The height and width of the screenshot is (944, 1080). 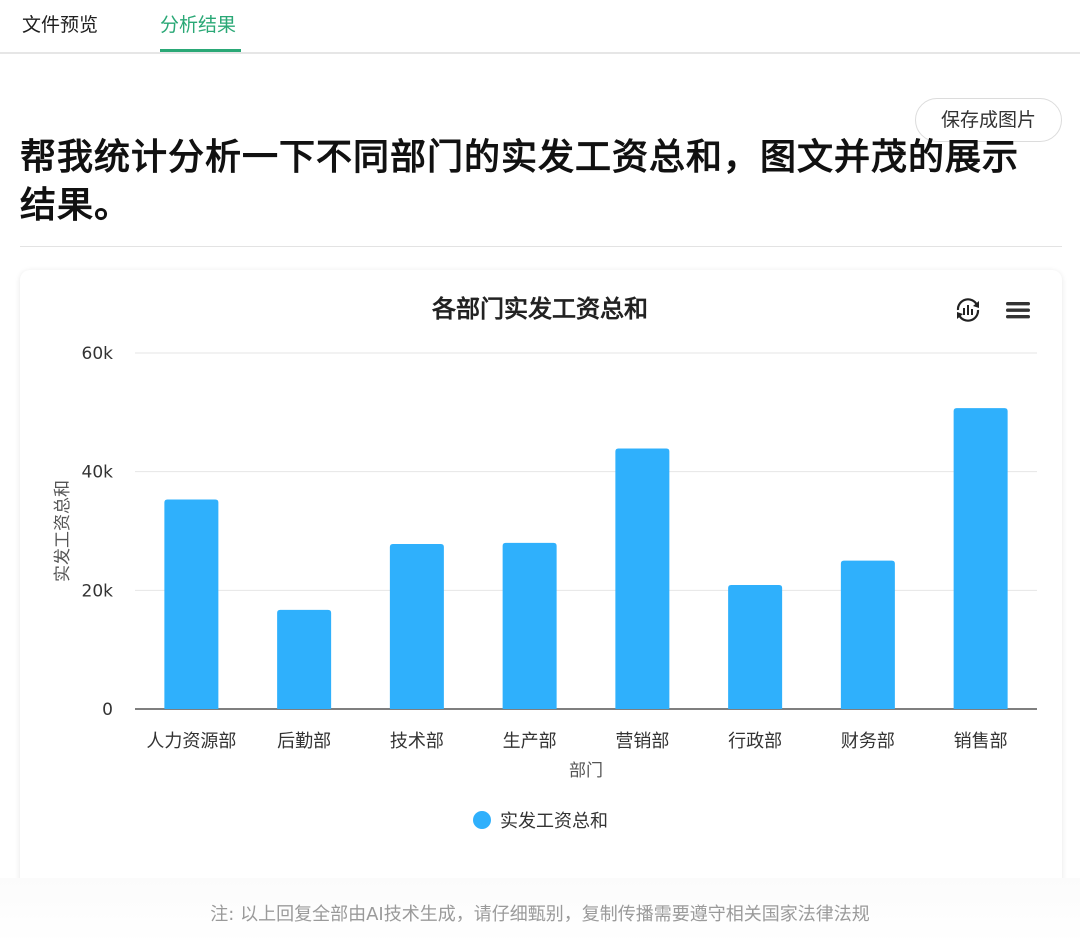 I want to click on chart-title: 各部门实发工资总和, so click(x=540, y=309).